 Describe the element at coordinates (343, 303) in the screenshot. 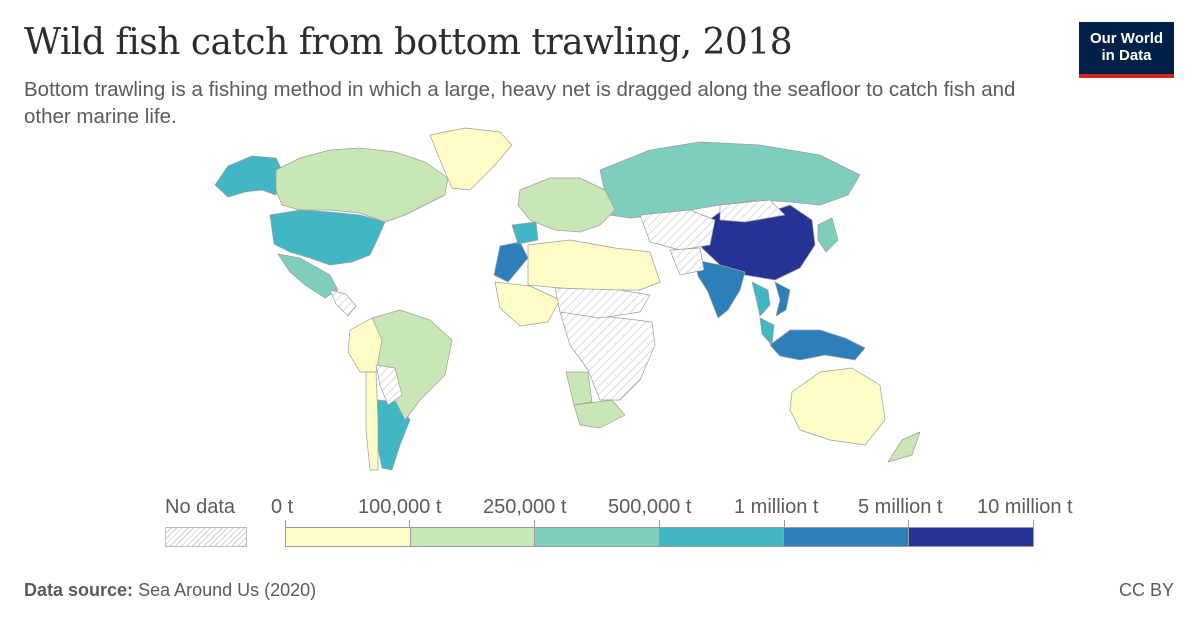

I see `country-central-america: Central America` at that location.